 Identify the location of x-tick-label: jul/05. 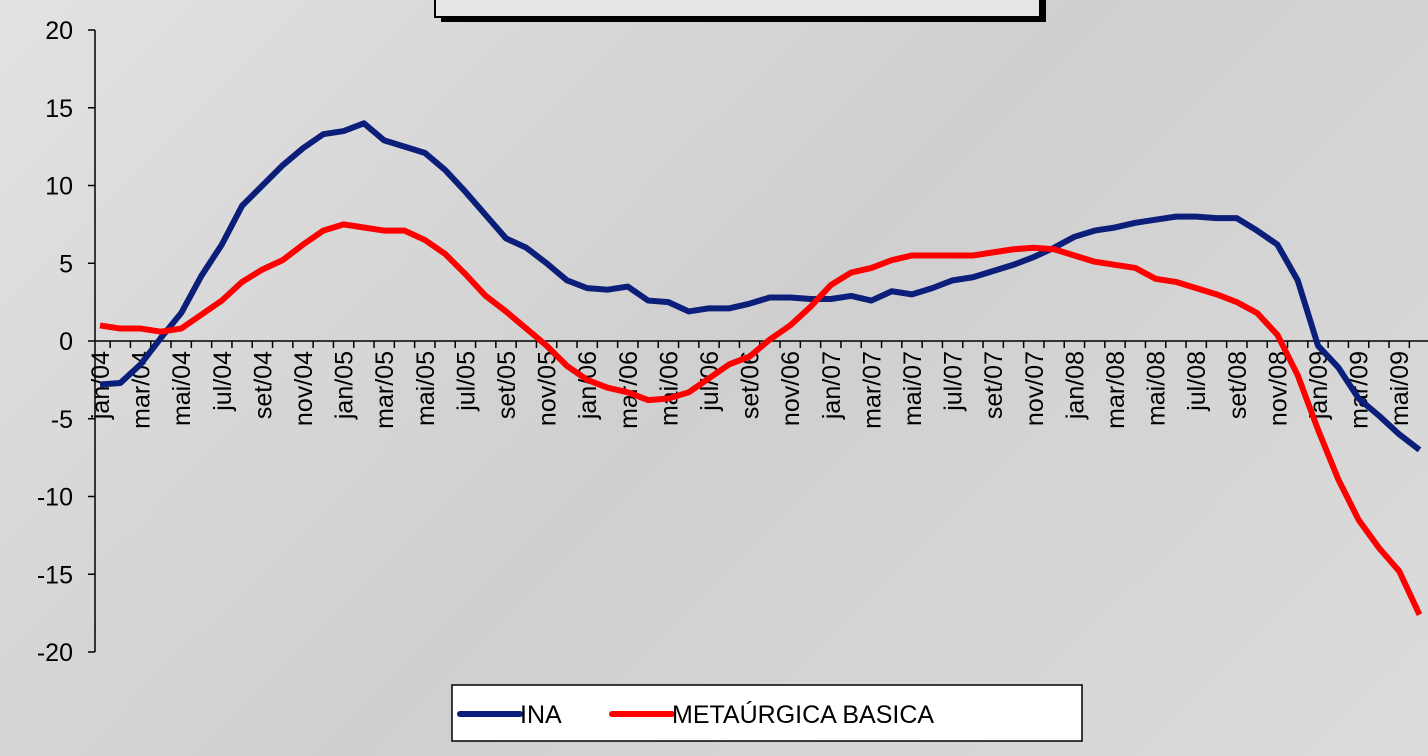
(466, 381).